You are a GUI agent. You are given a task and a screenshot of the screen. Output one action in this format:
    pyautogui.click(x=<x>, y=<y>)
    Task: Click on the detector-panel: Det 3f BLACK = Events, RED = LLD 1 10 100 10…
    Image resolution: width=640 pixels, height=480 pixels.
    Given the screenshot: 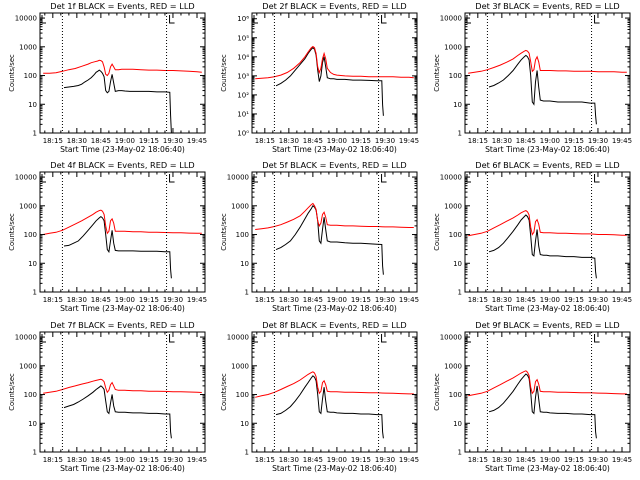 What is the action you would take?
    pyautogui.click(x=532, y=77)
    